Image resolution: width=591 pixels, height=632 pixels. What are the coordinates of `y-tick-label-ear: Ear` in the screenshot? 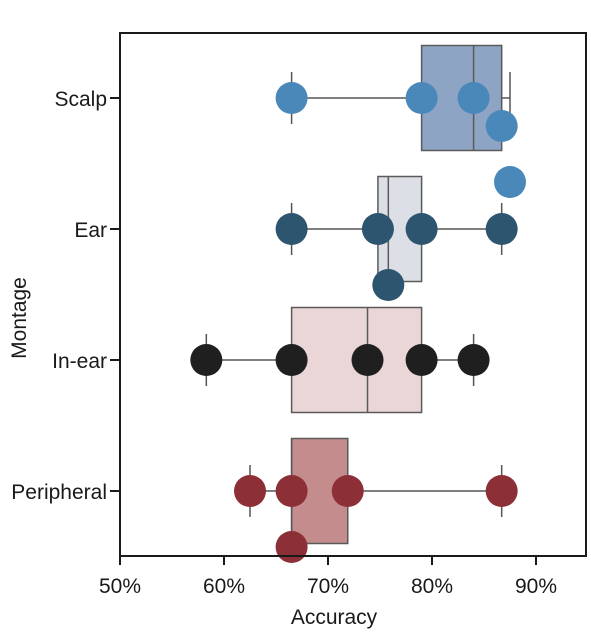 It's located at (90, 230).